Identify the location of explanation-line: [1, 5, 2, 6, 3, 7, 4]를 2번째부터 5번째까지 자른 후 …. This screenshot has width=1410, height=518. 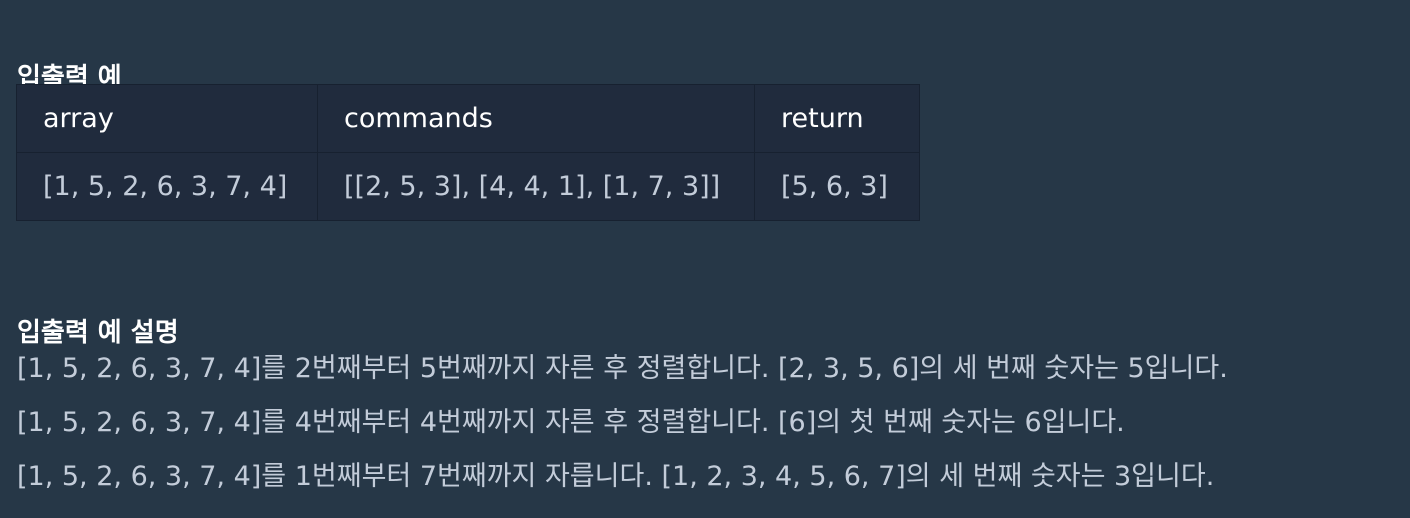
(622, 368).